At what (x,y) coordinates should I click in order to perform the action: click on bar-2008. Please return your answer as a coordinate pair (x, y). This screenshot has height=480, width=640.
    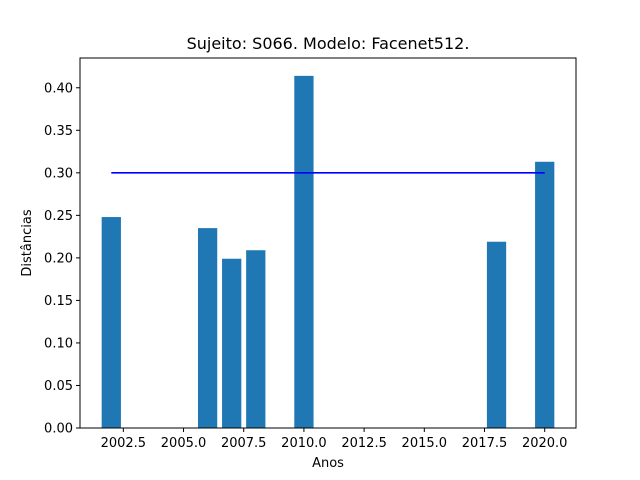
    Looking at the image, I should click on (256, 339).